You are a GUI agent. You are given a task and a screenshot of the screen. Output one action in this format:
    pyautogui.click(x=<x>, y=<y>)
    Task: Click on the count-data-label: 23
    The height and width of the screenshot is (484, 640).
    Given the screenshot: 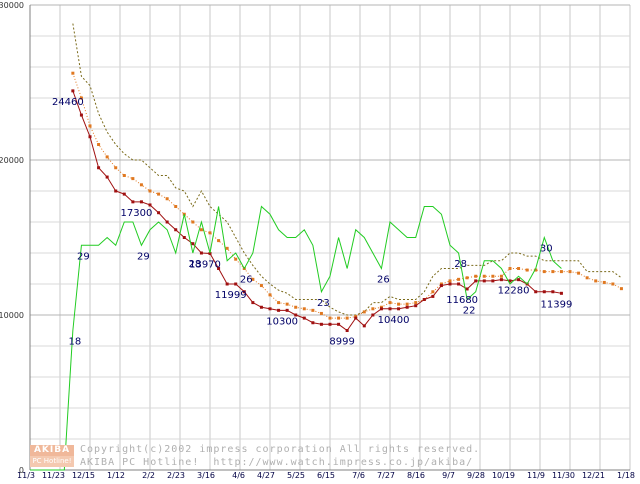 What is the action you would take?
    pyautogui.click(x=323, y=303)
    